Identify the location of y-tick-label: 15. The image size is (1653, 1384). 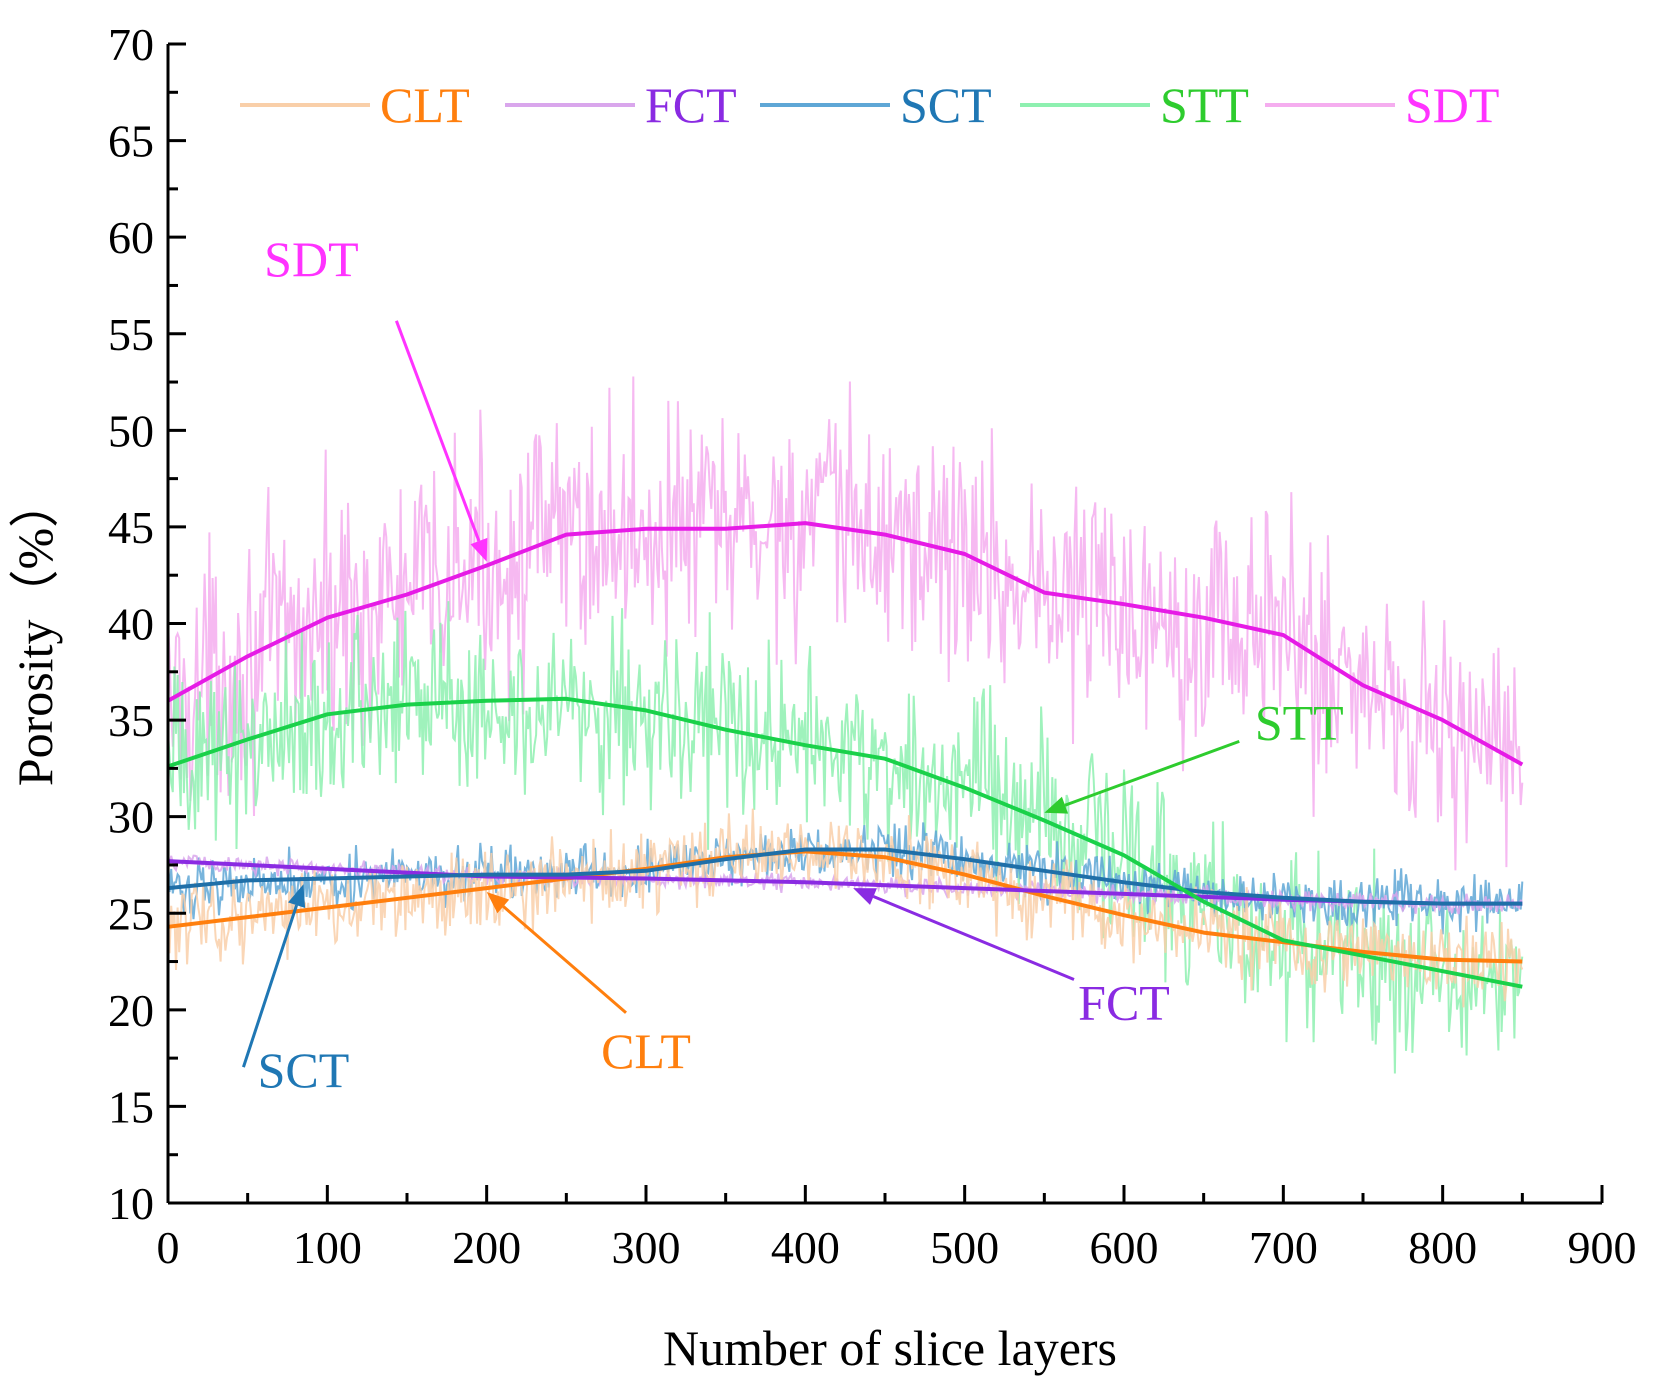
(131, 1106).